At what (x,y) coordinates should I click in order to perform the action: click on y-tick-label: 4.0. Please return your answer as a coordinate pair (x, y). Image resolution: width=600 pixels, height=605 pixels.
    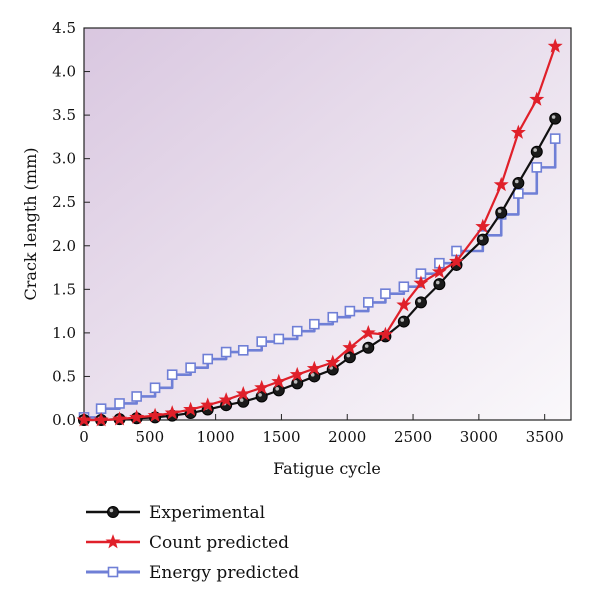
    Looking at the image, I should click on (64, 72).